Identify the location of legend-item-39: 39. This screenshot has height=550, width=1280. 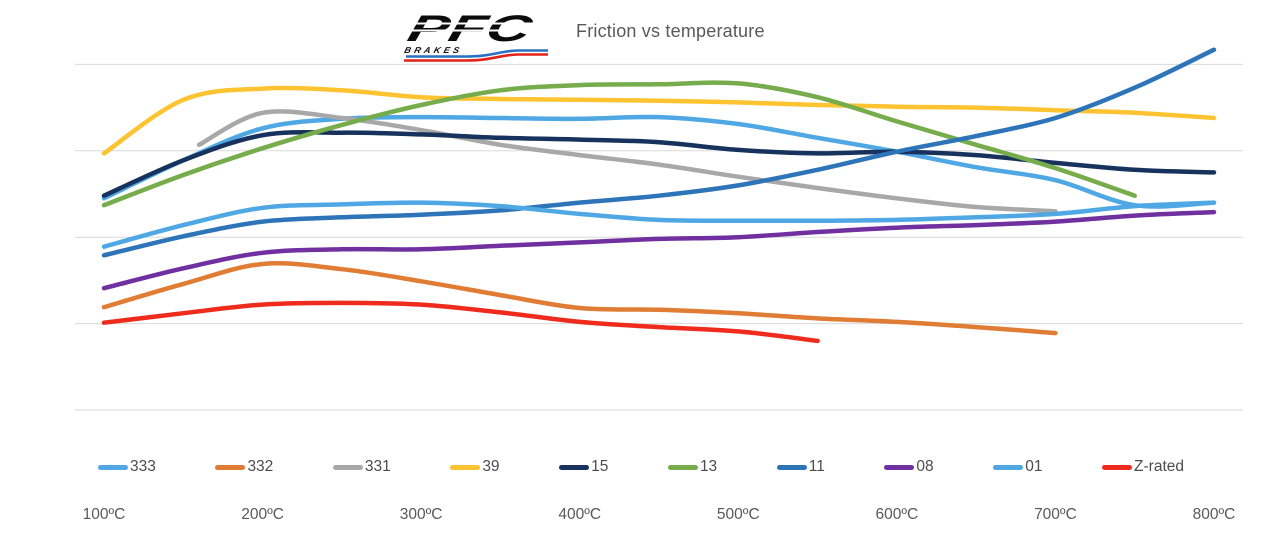
(475, 467).